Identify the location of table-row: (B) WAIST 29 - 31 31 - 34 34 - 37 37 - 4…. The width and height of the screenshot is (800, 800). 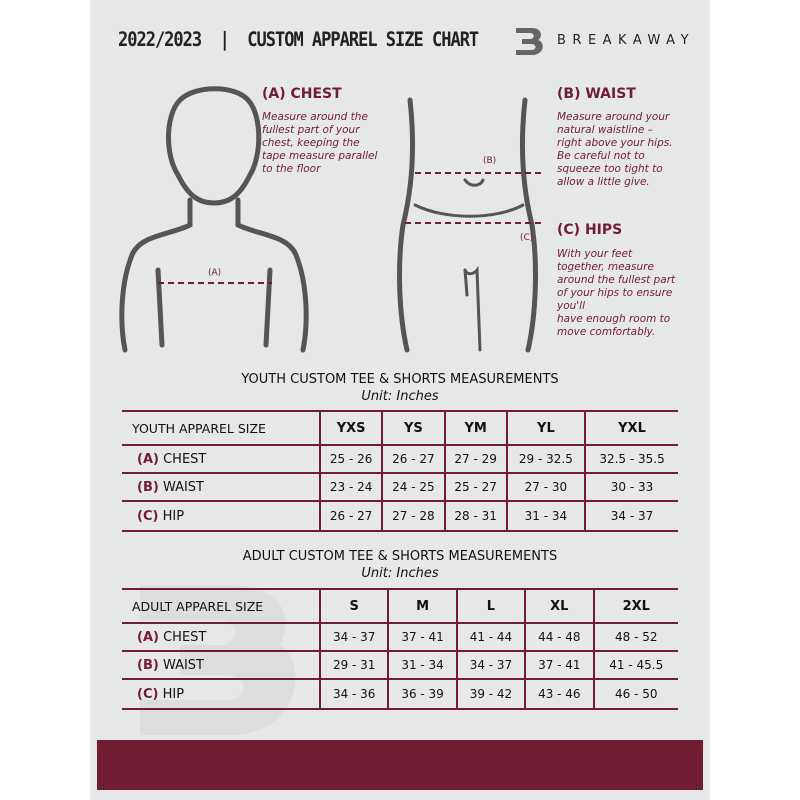
(400, 665).